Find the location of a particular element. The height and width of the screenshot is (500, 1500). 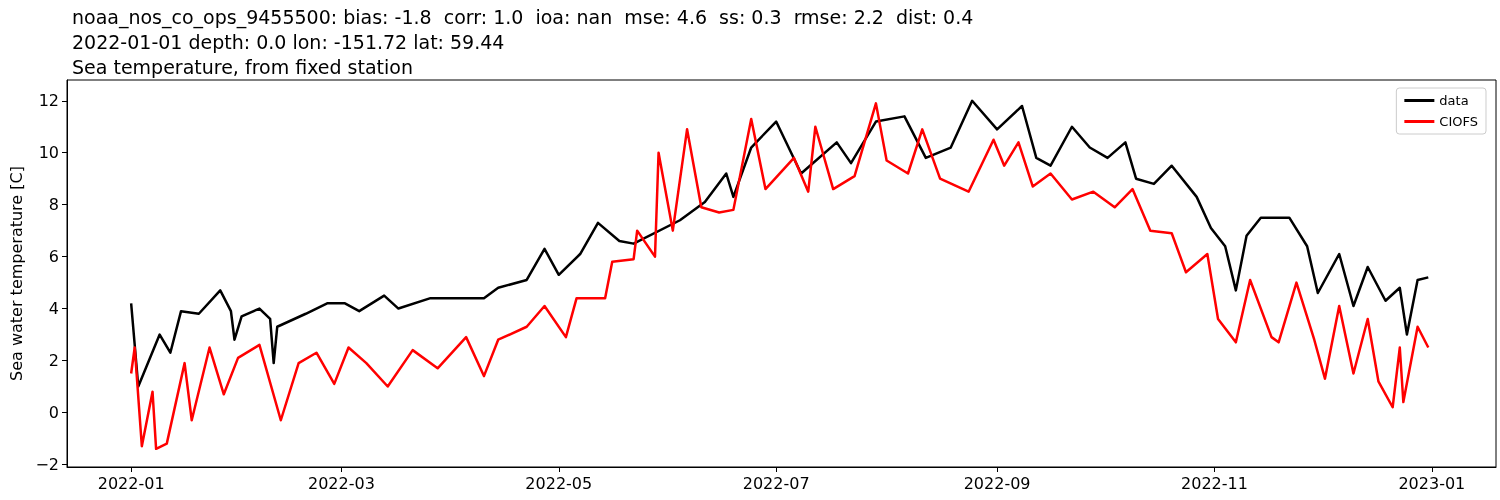

y-tick-label: 10 is located at coordinates (48, 153).